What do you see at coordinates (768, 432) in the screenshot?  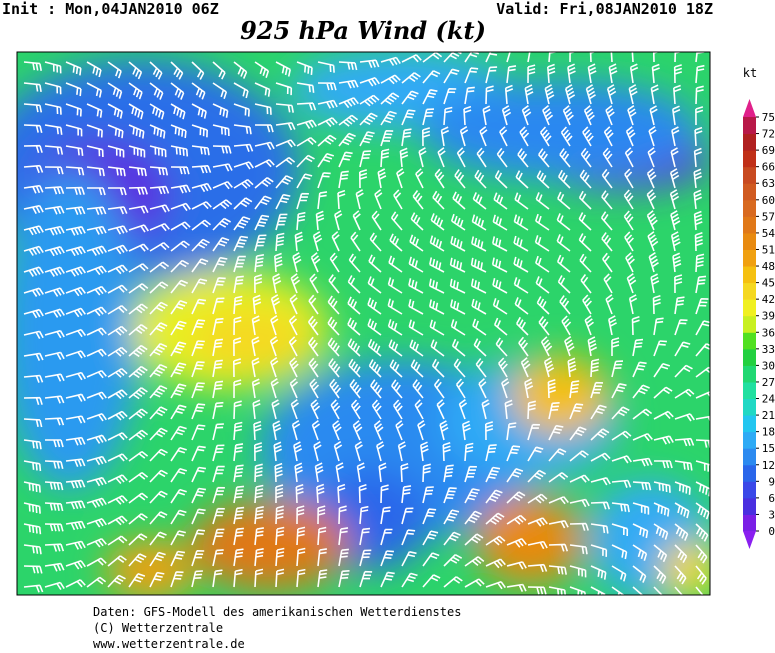 I see `colorbar-label: 18` at bounding box center [768, 432].